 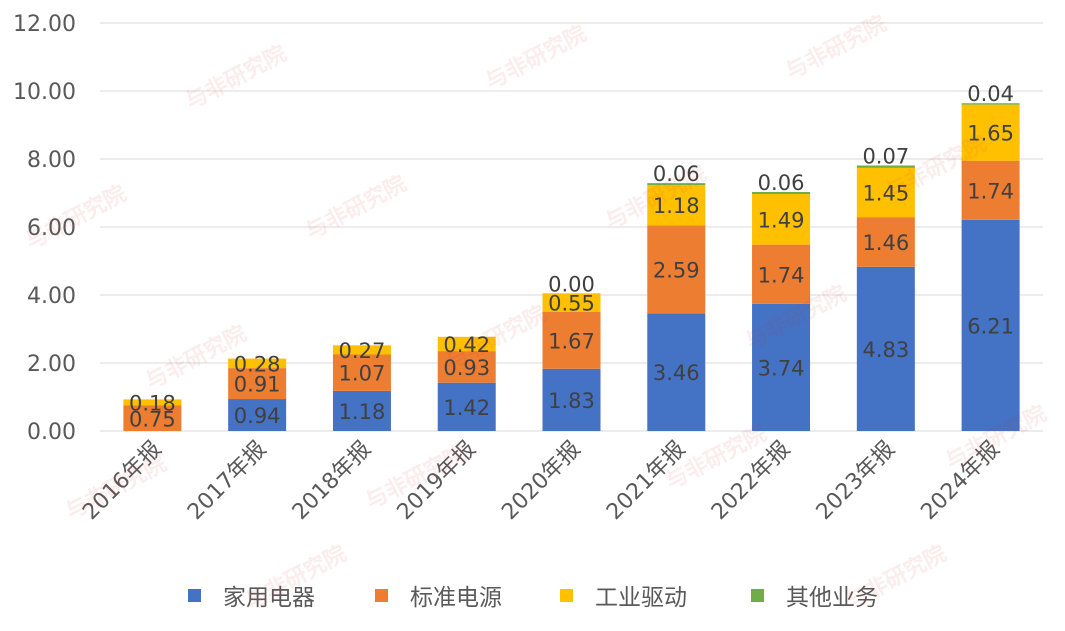 I want to click on legend-item: 标准电源, so click(x=438, y=595).